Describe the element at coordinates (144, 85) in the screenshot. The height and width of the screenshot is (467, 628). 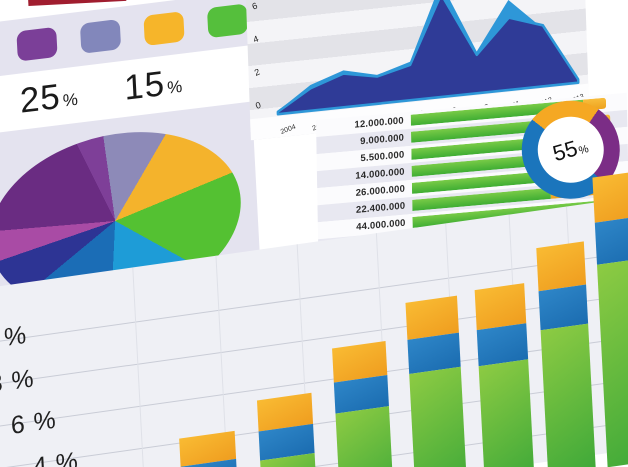
I see `stat-secondary-value: 15` at that location.